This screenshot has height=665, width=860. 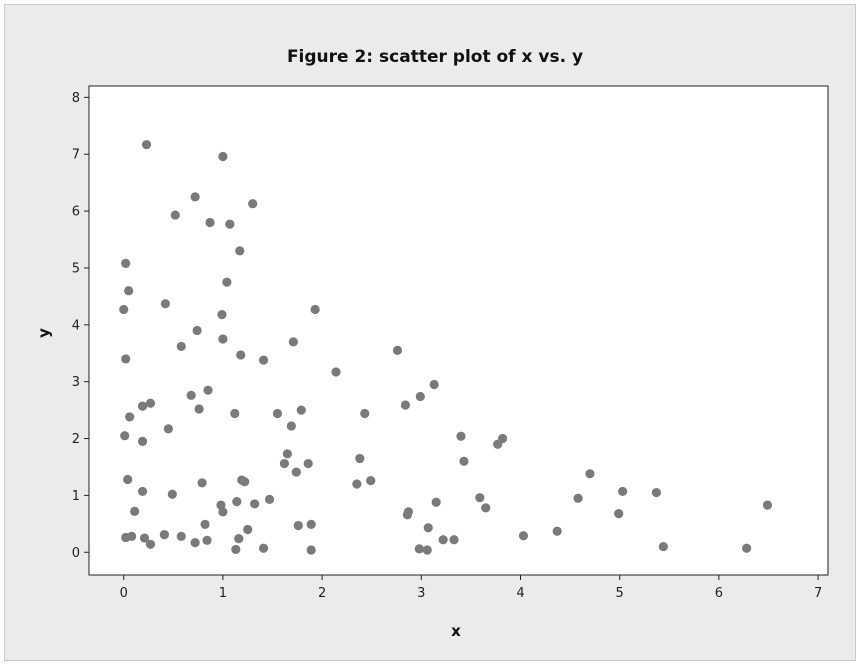 I want to click on y-tick-label: 2, so click(x=76, y=439).